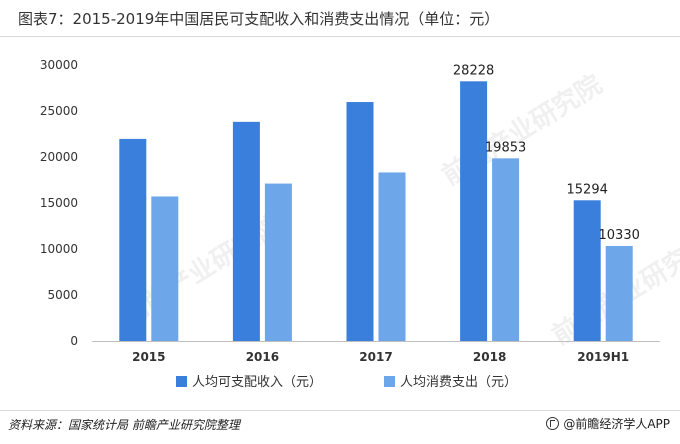 The height and width of the screenshot is (444, 680). I want to click on legend-label: 人均可支配收入（元）, so click(257, 382).